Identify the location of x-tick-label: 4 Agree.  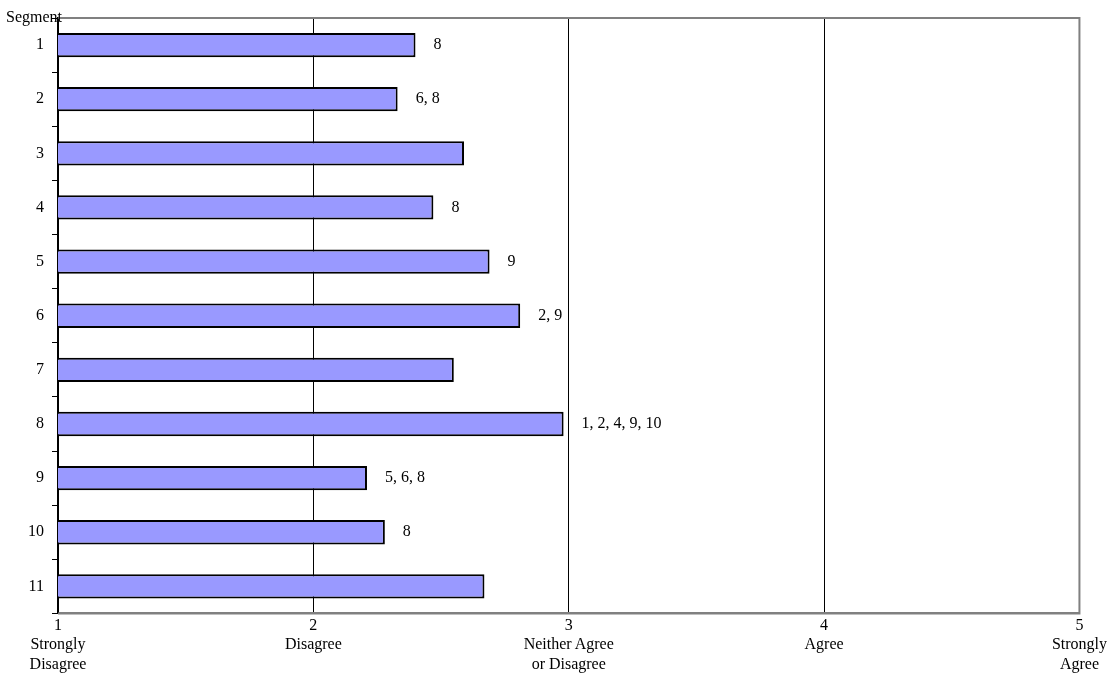
(824, 635).